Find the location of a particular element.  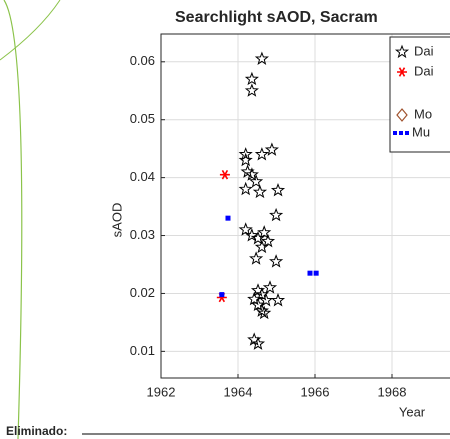

x-tick-label: 1964 is located at coordinates (238, 391).